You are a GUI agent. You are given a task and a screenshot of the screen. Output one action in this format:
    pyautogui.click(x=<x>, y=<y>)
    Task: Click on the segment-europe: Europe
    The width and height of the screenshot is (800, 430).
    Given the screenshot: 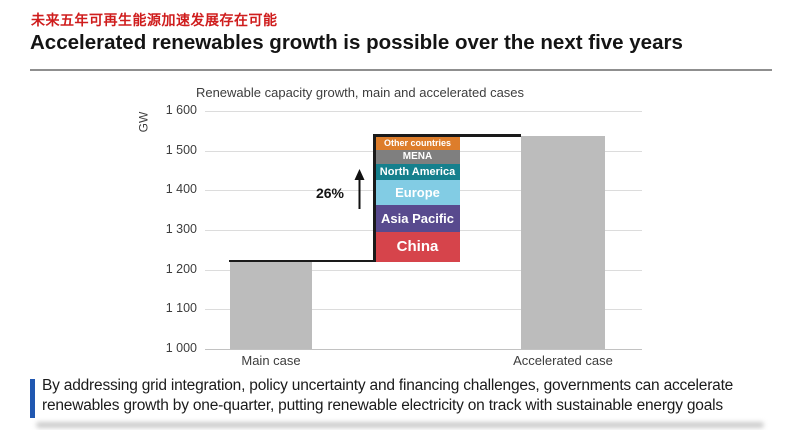 What is the action you would take?
    pyautogui.click(x=417, y=193)
    